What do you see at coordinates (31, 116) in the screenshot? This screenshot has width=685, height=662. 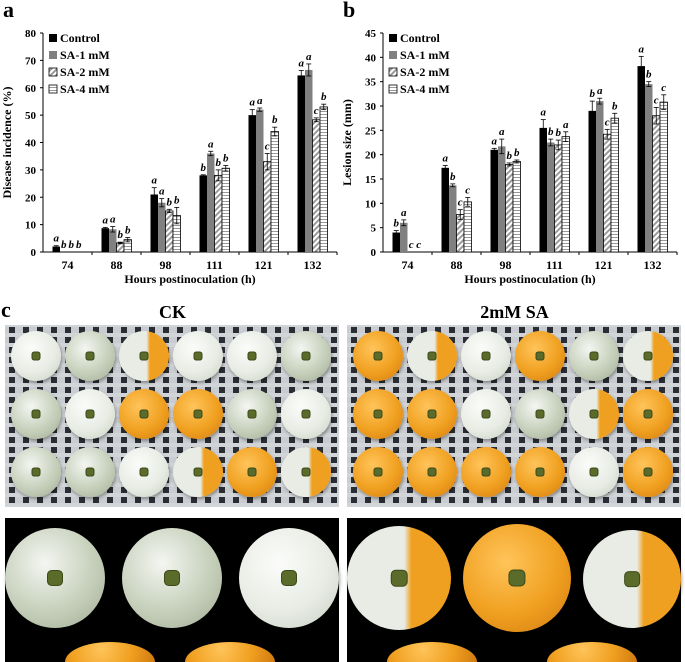 I see `y-tick-label: 50` at bounding box center [31, 116].